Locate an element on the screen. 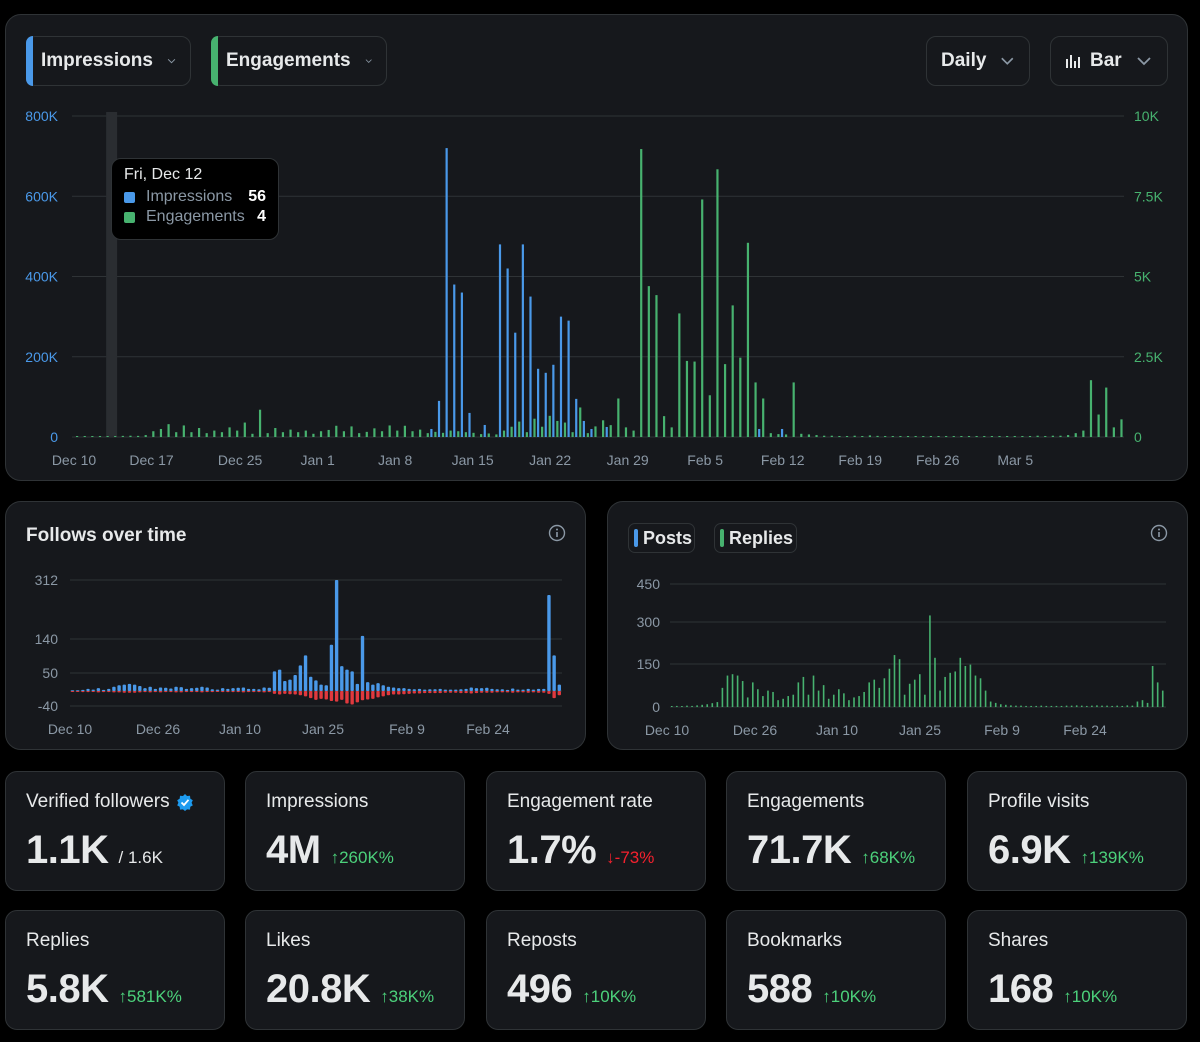 Image resolution: width=1200 pixels, height=1042 pixels. metric-change-value: -73% is located at coordinates (634, 857).